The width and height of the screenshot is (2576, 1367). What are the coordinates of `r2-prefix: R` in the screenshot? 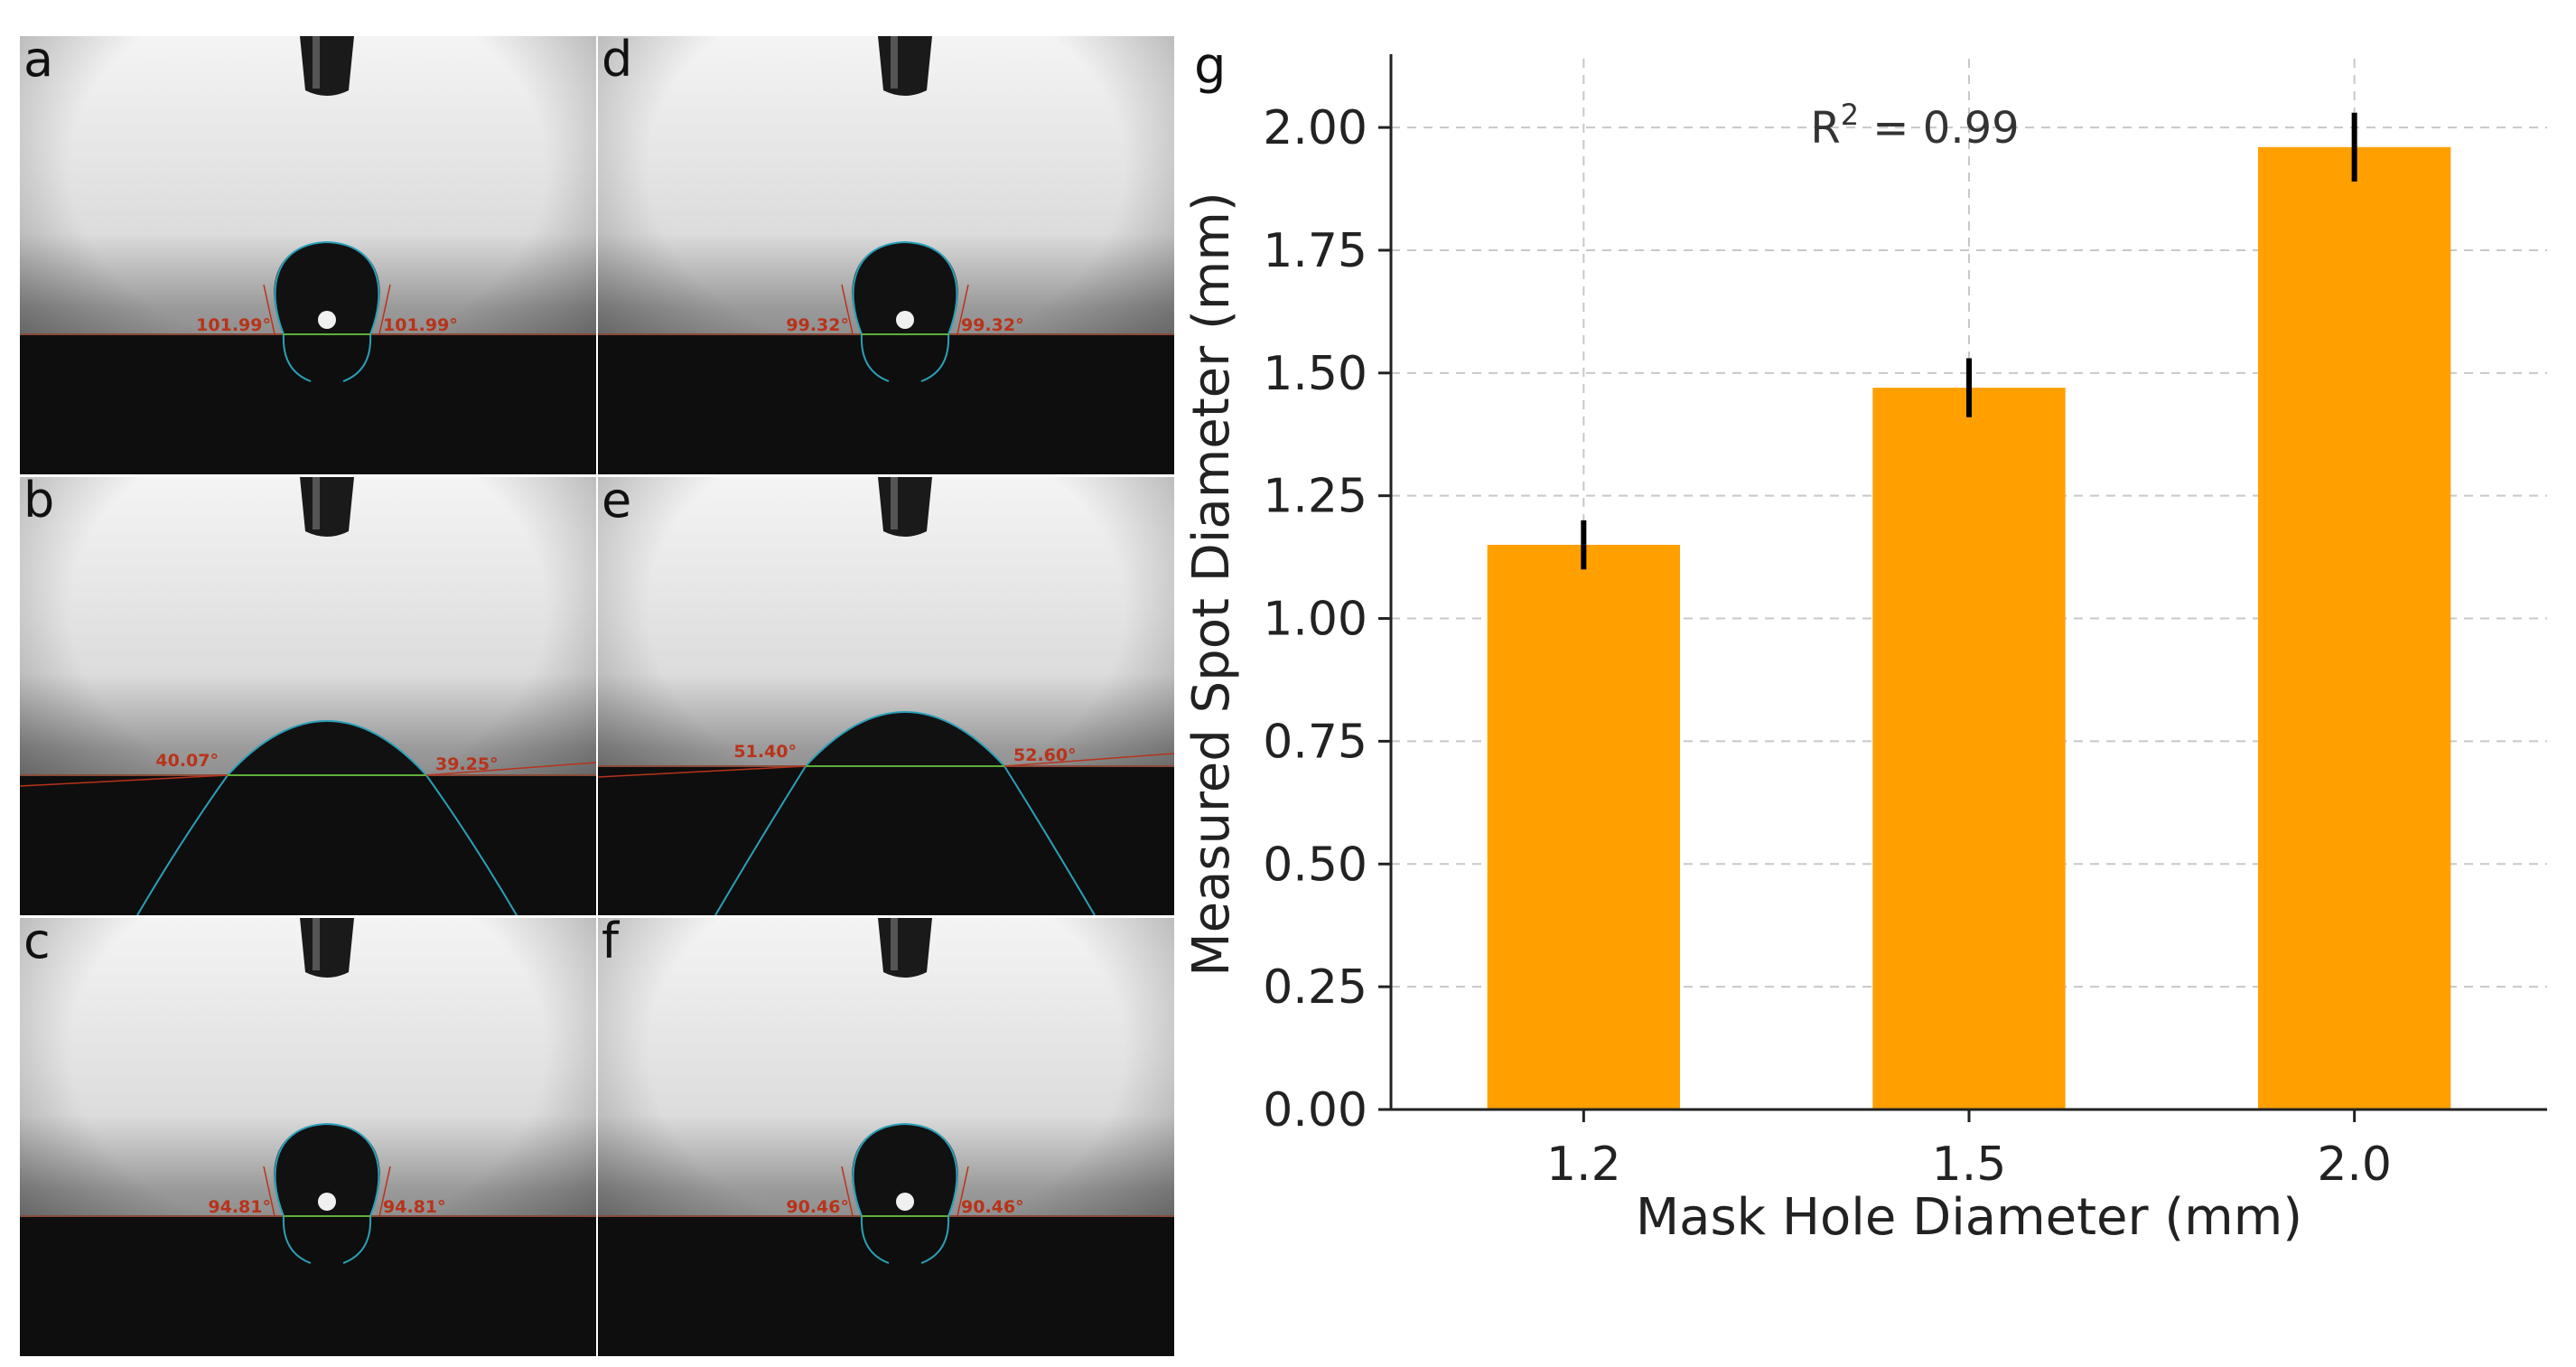 It's located at (1825, 128).